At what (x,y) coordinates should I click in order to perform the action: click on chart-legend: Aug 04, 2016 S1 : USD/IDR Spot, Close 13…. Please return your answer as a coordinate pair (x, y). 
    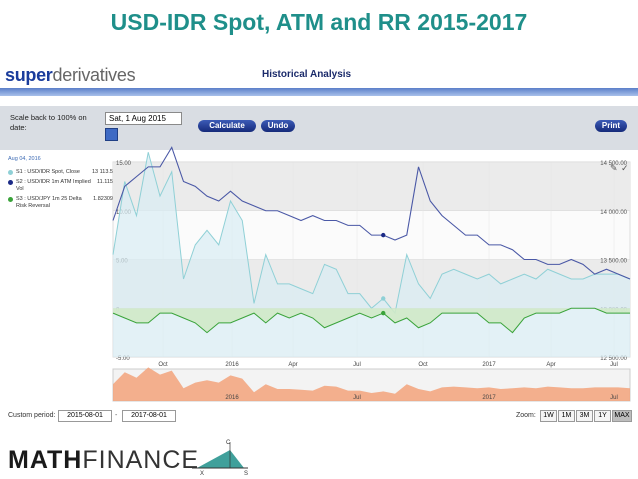
    Looking at the image, I should click on (60, 184).